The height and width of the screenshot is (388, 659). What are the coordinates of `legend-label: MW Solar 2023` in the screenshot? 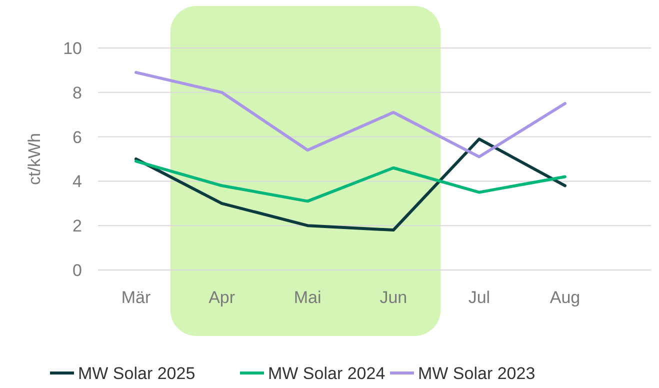 It's located at (477, 373).